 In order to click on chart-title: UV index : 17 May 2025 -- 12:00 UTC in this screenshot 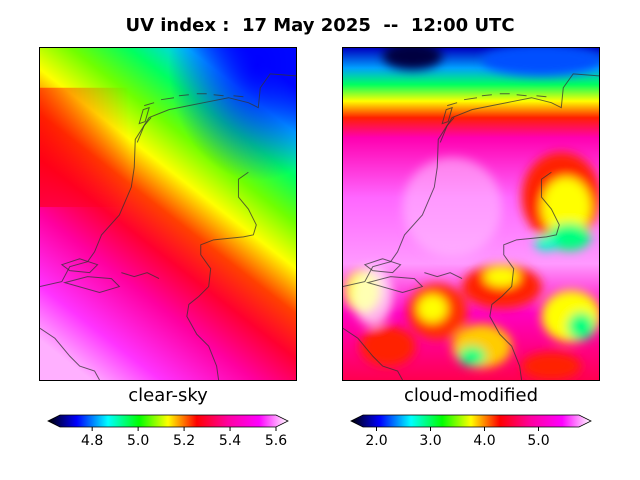, I will do `click(320, 25)`.